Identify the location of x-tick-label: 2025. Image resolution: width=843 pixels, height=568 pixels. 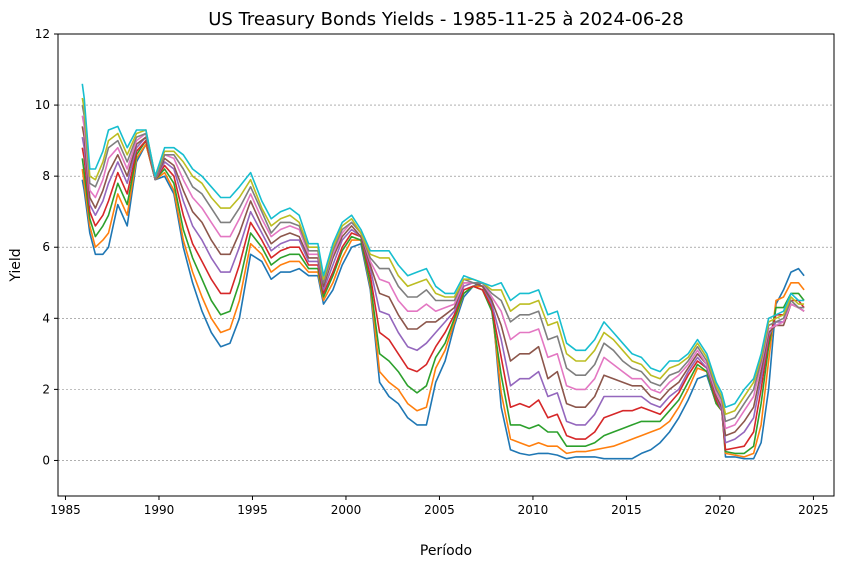
(813, 510).